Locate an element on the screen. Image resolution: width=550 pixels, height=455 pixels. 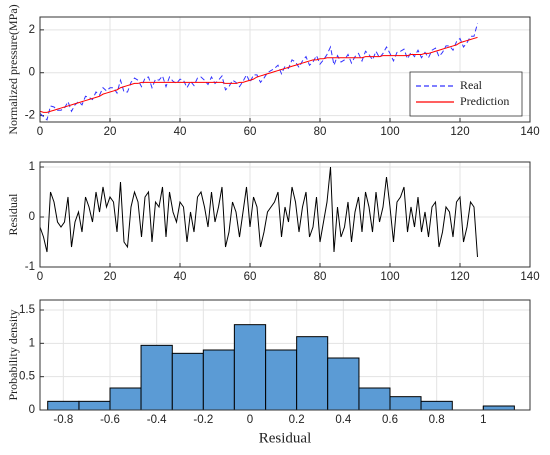
y-tick-label: 1.5 is located at coordinates (27, 310).